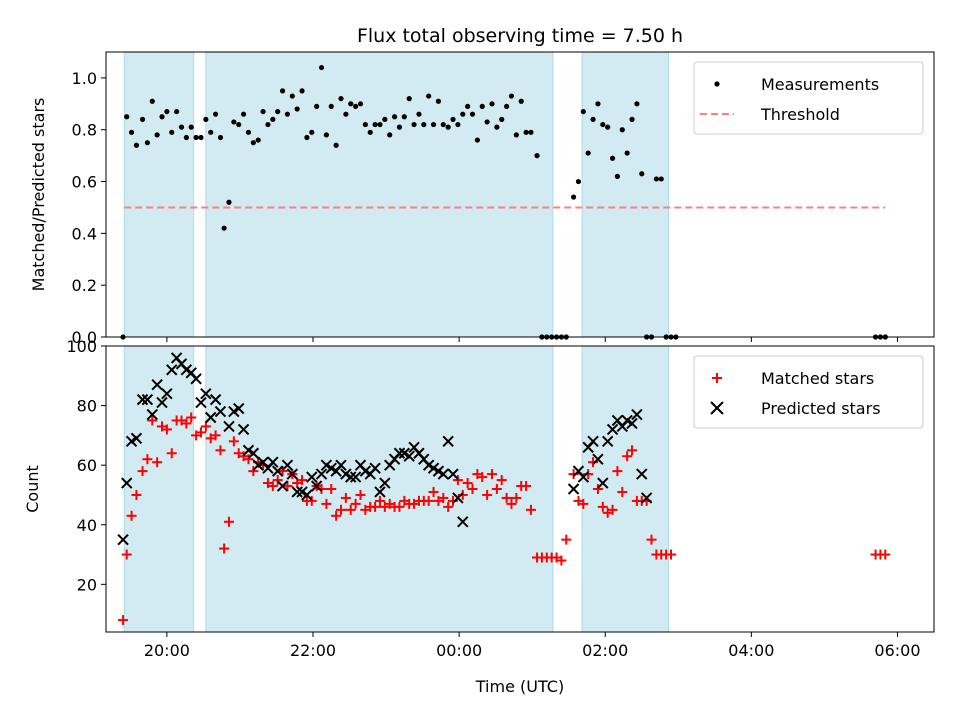 This screenshot has height=720, width=960. What do you see at coordinates (84, 233) in the screenshot?
I see `y-tick-label: 0.4` at bounding box center [84, 233].